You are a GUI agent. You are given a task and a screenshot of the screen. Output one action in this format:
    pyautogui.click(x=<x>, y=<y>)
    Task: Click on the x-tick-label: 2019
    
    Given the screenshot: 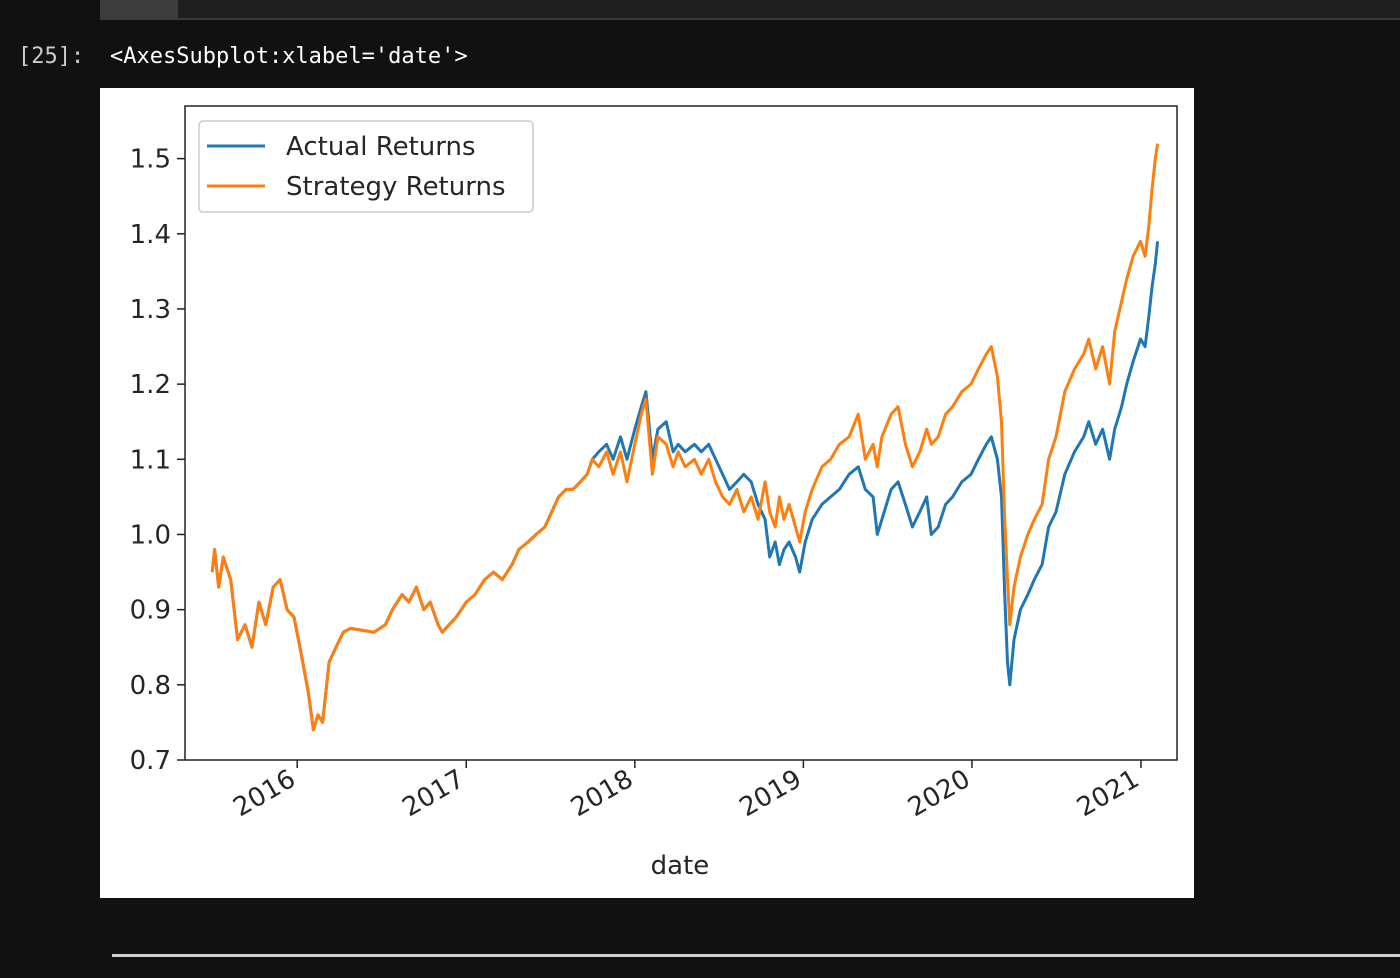 What is the action you would take?
    pyautogui.click(x=771, y=793)
    